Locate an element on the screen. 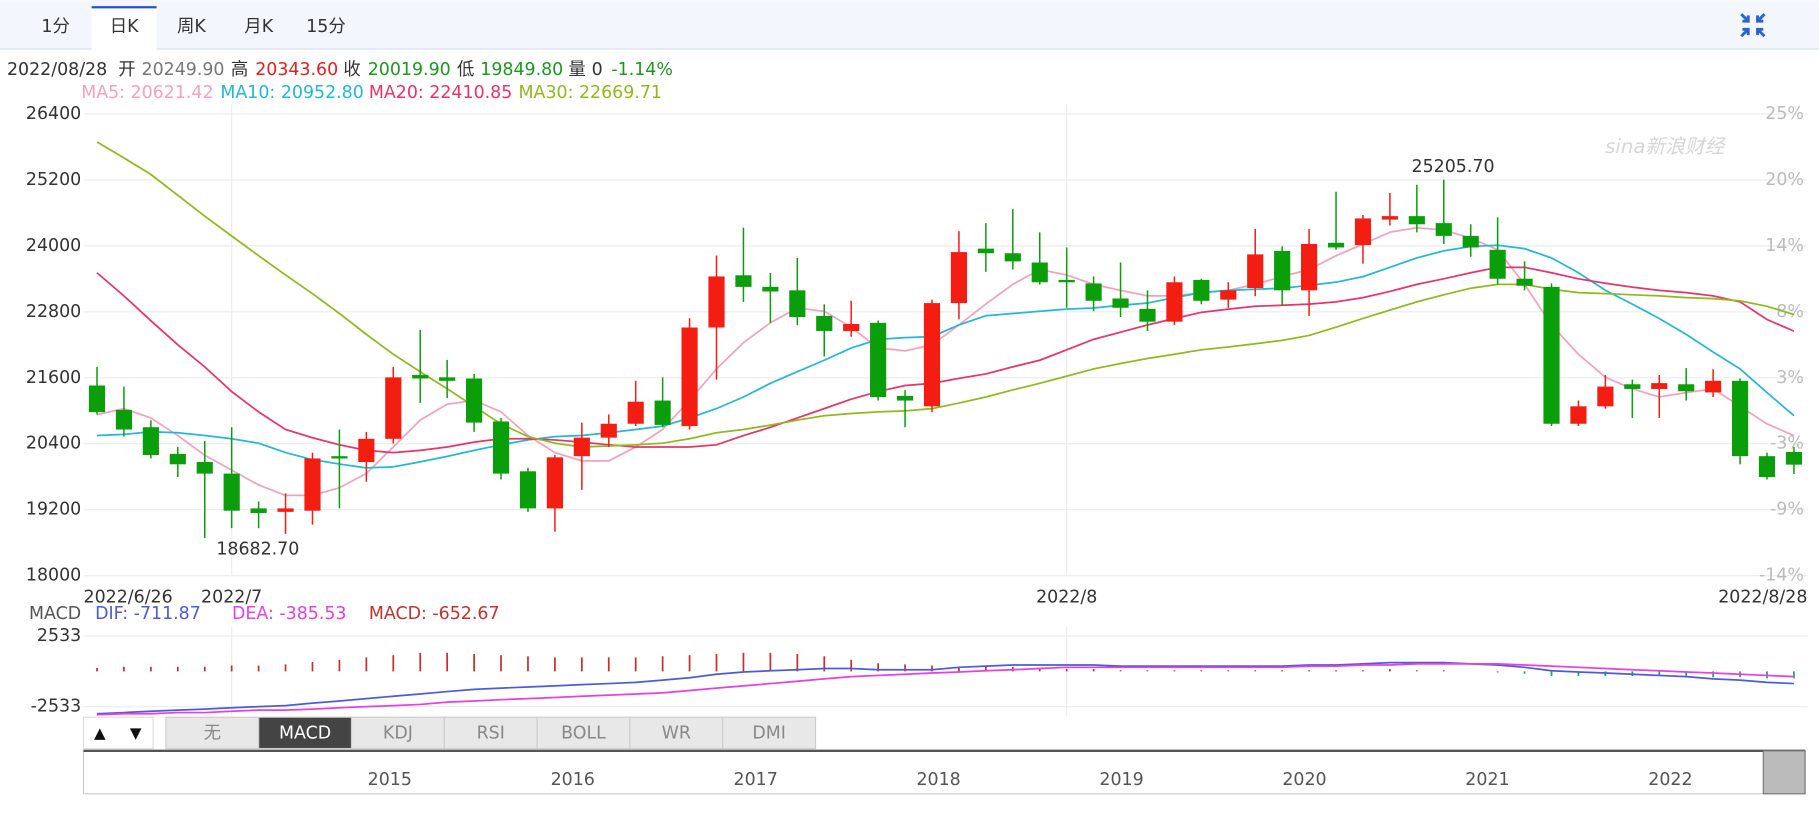 The width and height of the screenshot is (1819, 830). tab: 周K is located at coordinates (191, 27).